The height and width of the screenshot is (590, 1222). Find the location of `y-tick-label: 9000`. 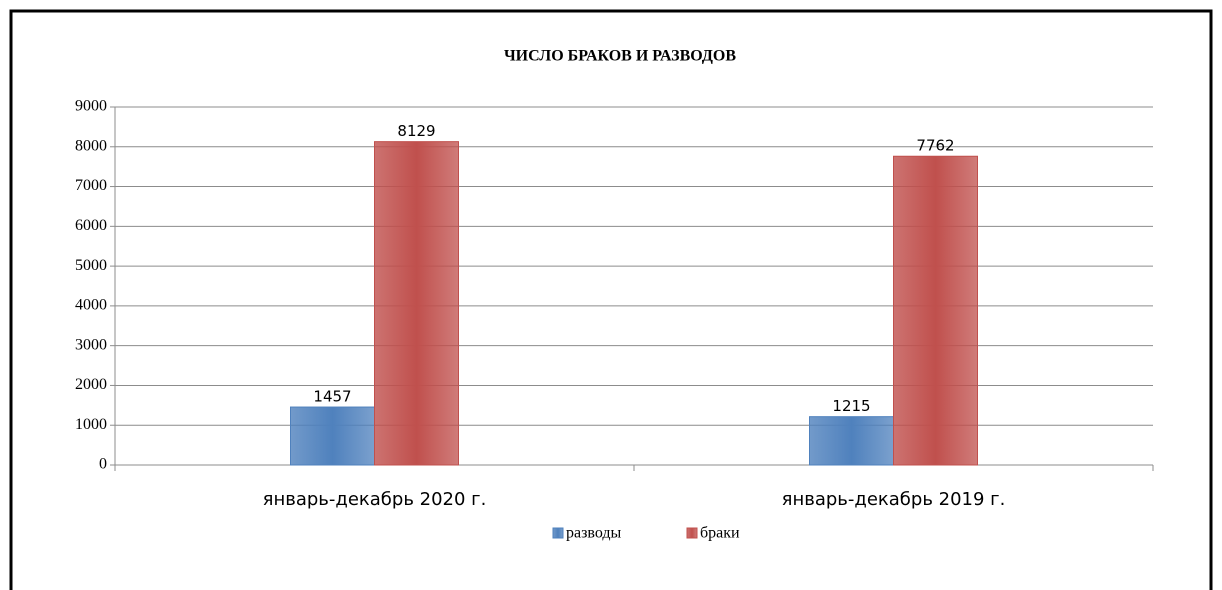

y-tick-label: 9000 is located at coordinates (91, 106).